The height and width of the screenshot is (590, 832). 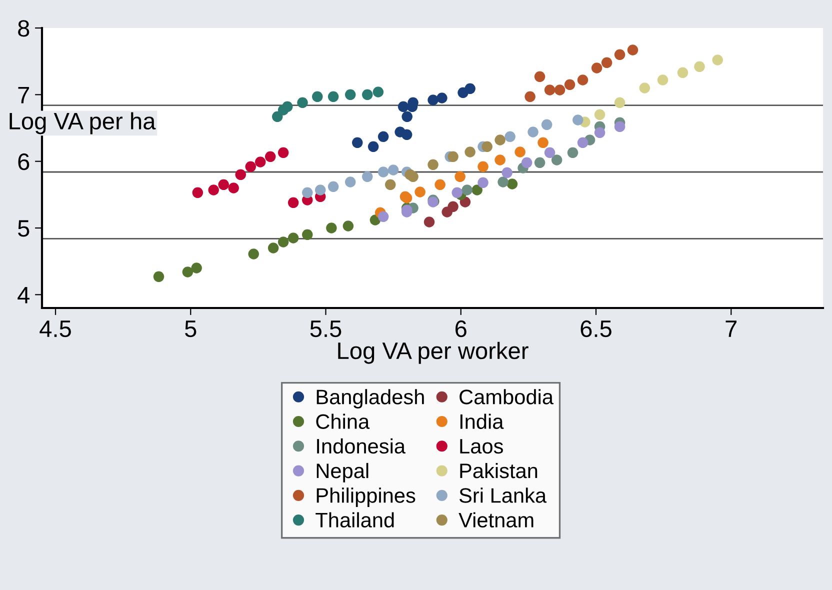 I want to click on legend-label: Bangladesh, so click(x=370, y=398).